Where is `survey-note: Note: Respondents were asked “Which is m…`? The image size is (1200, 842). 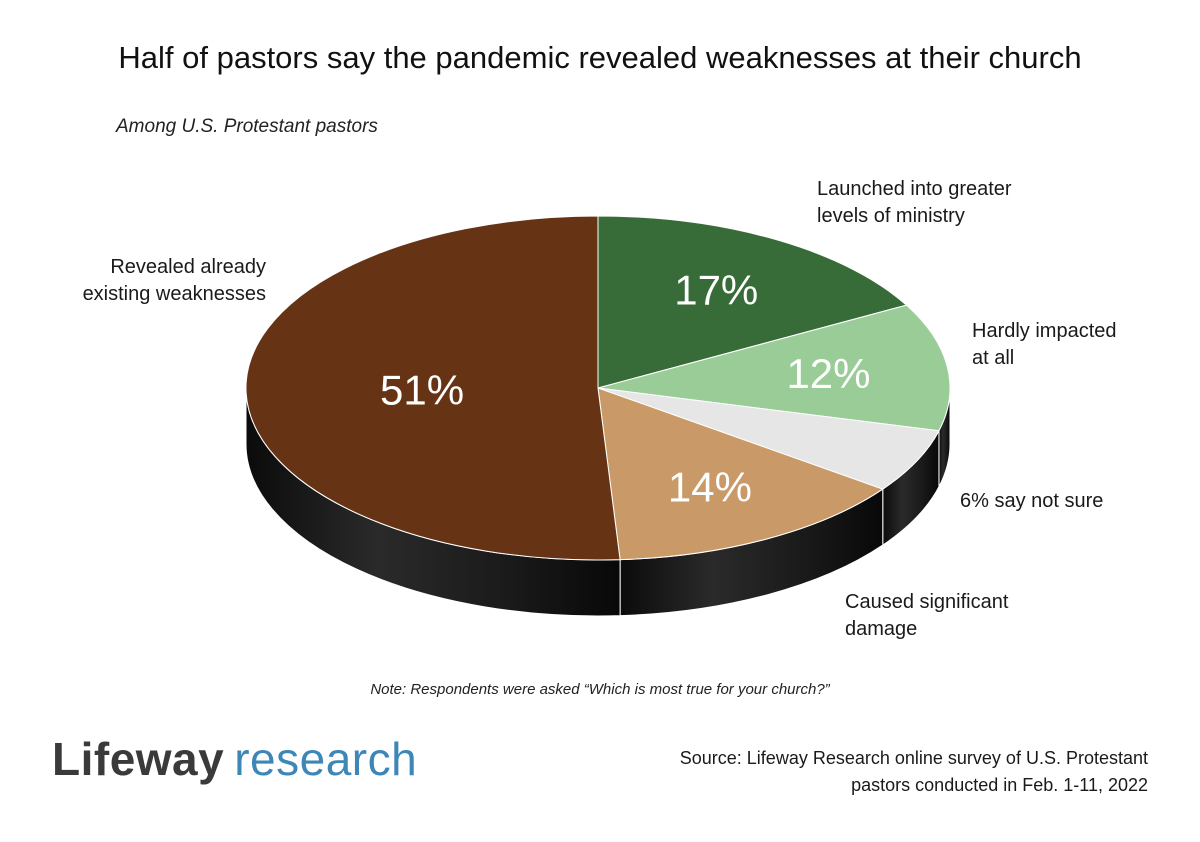 survey-note: Note: Respondents were asked “Which is m… is located at coordinates (600, 689).